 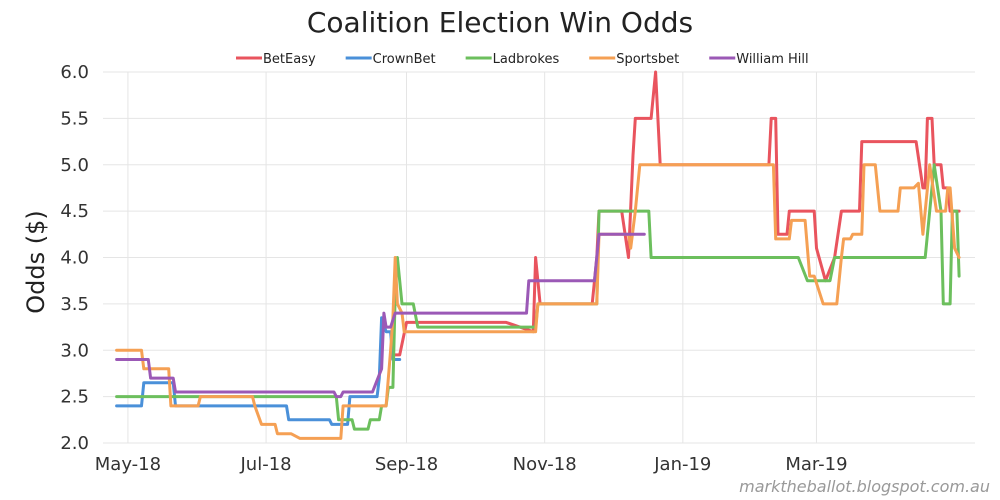 What do you see at coordinates (74, 397) in the screenshot?
I see `y-tick-label: 2.5` at bounding box center [74, 397].